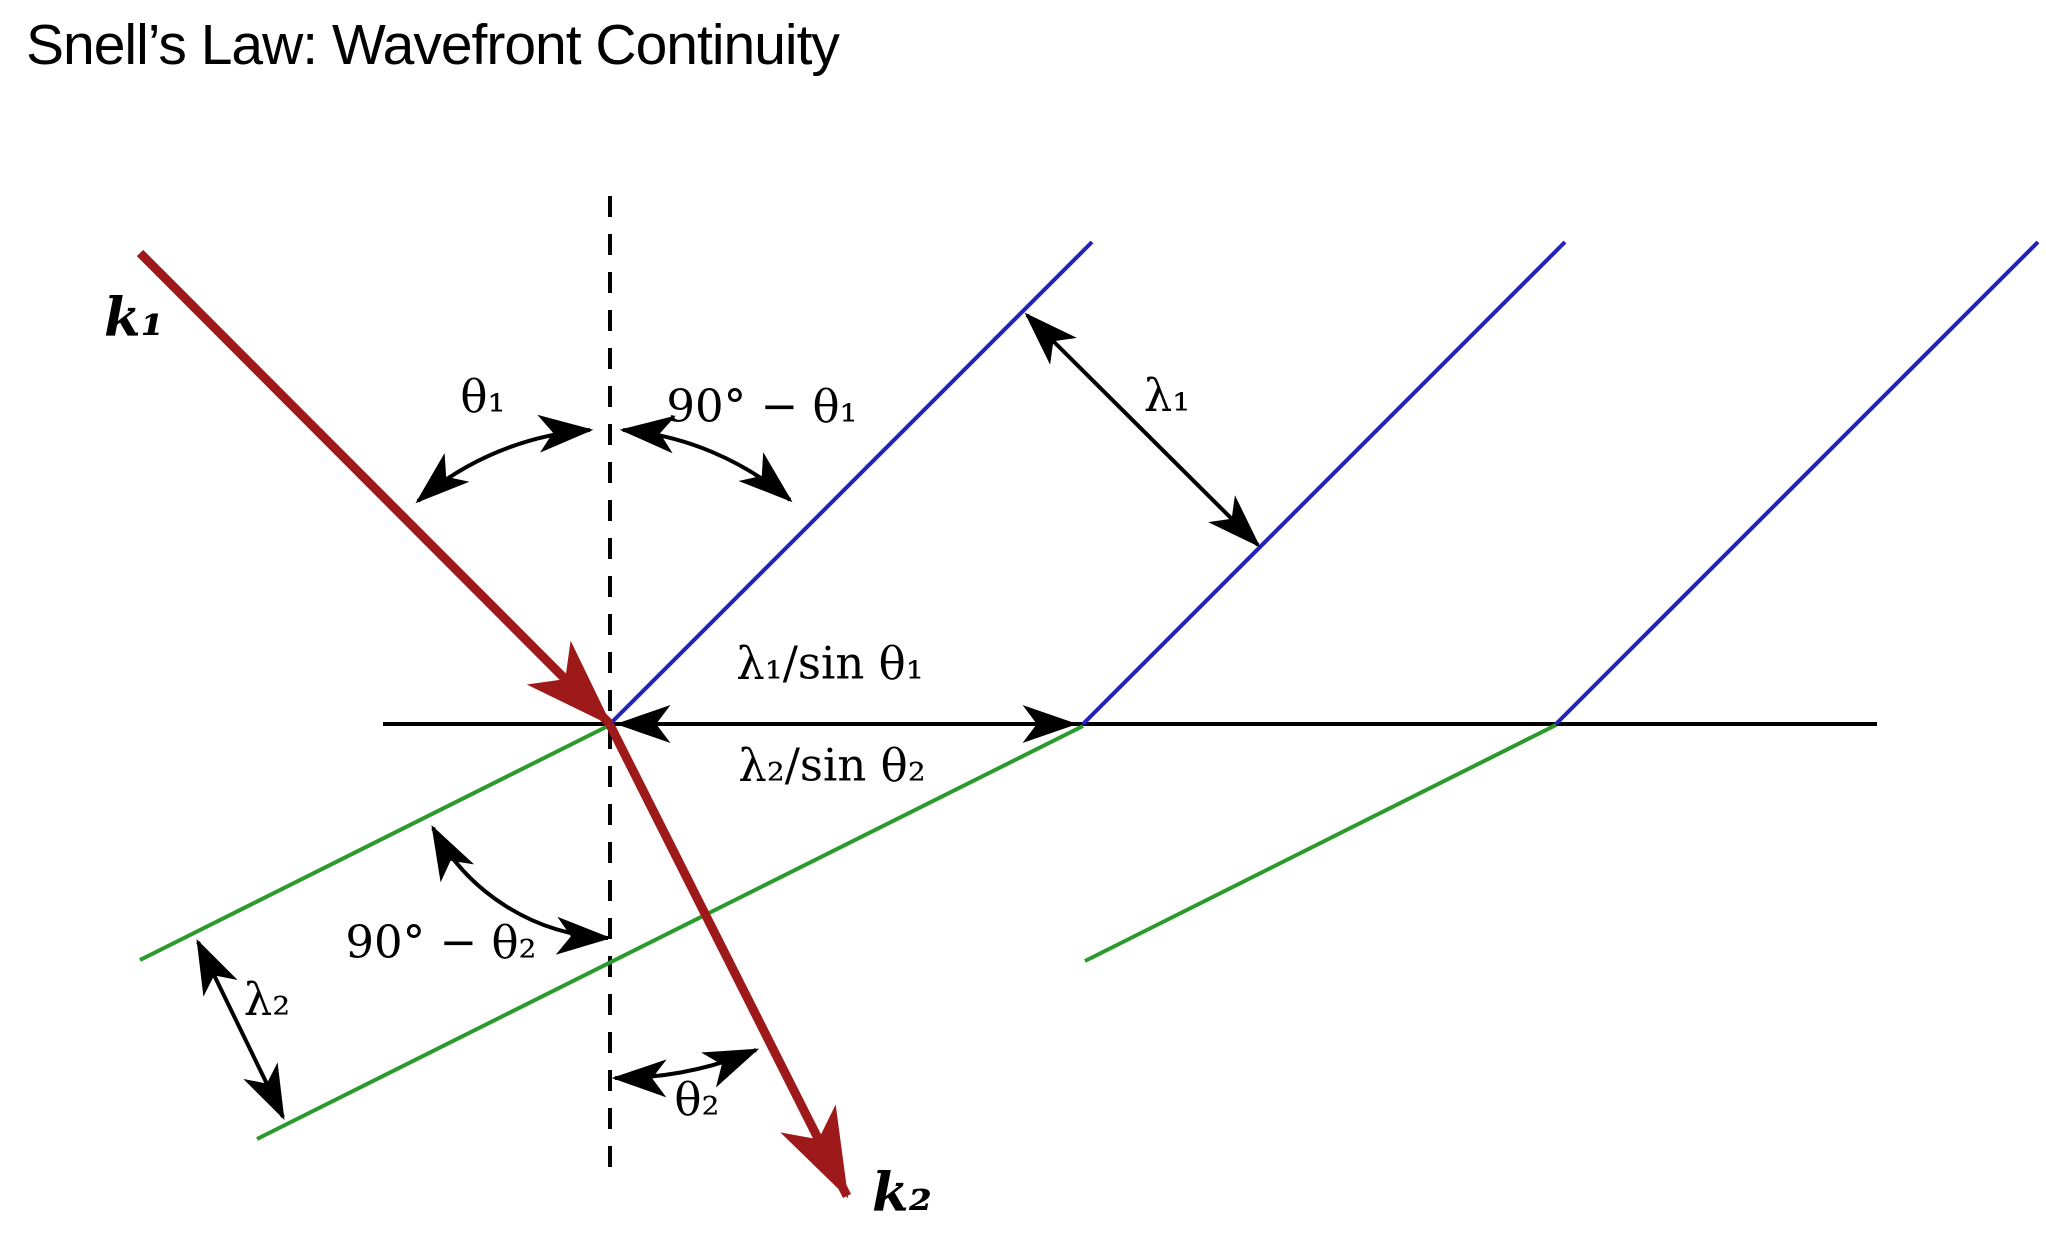 The image size is (2046, 1253). Describe the element at coordinates (830, 663) in the screenshot. I see `lambda1-over-sin-theta1-label: λ₁/sin θ₁` at that location.